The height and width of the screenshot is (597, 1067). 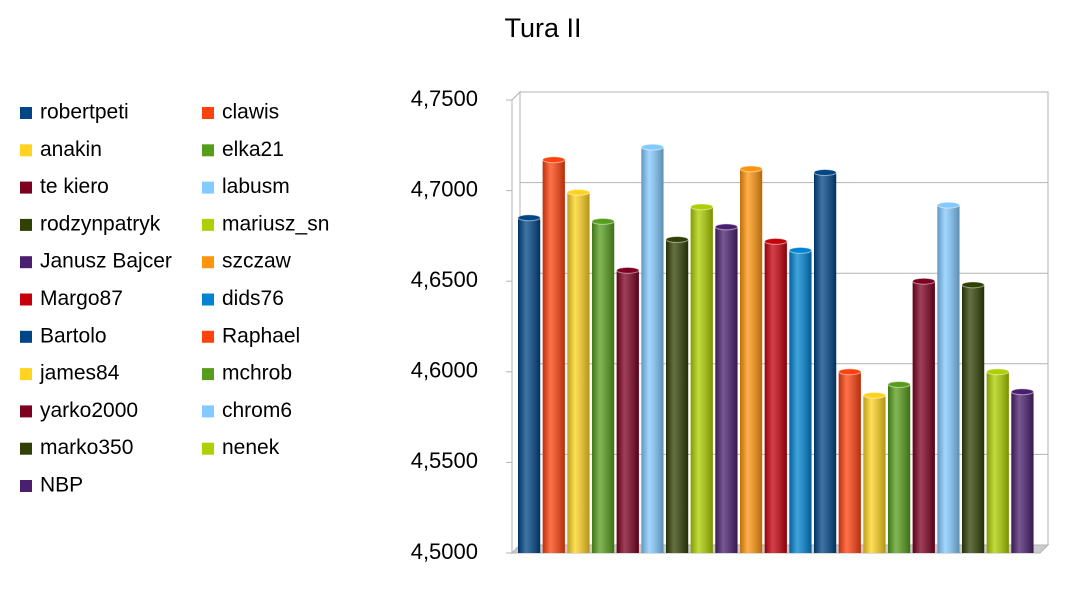 I want to click on legend-label: yarko2000, so click(x=89, y=410).